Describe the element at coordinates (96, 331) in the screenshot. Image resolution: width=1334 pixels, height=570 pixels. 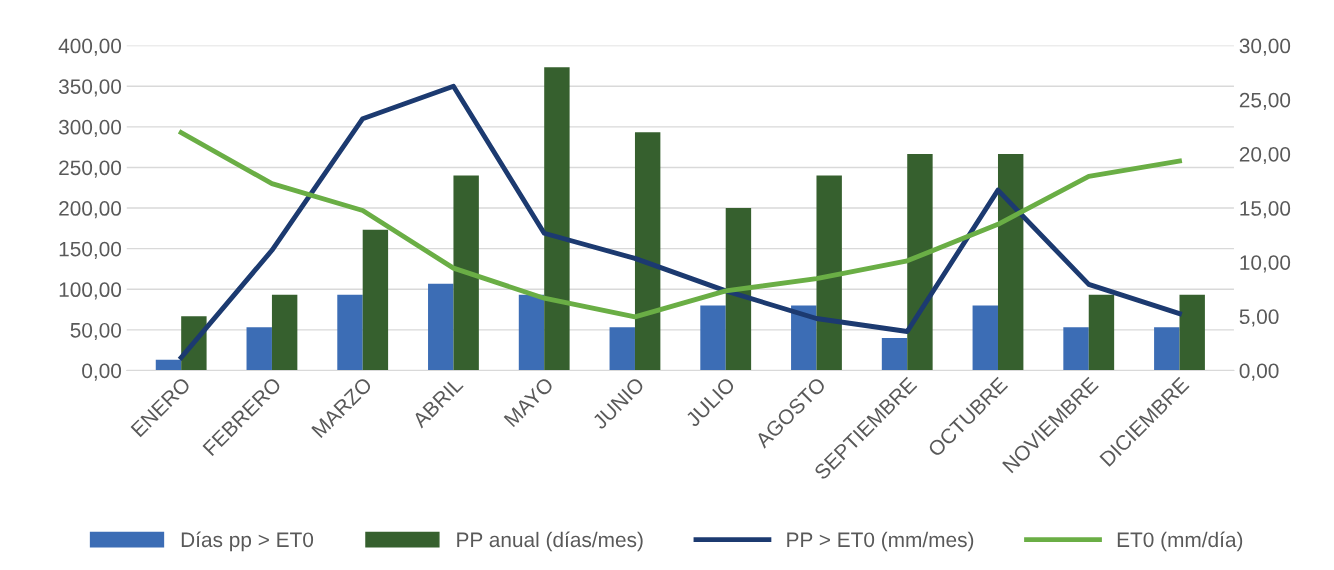
I see `y-tick-label: 50,00` at that location.